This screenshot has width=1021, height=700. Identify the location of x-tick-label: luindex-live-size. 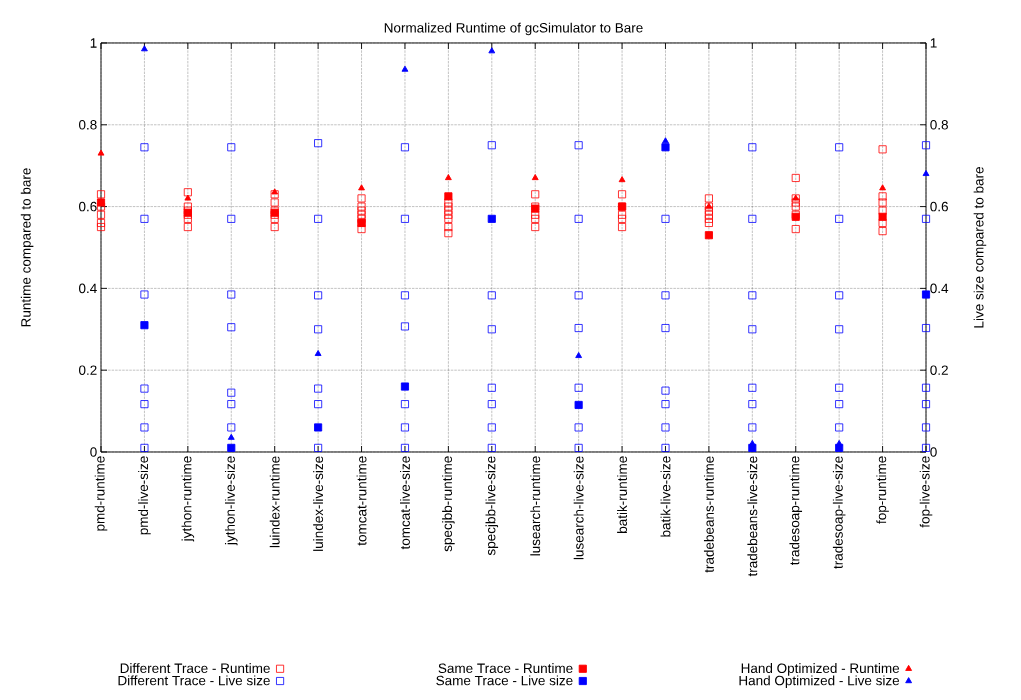
(318, 503).